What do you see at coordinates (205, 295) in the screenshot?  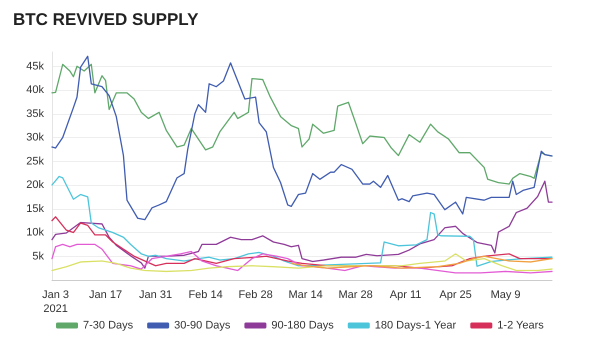 I see `x-tick-label: Feb 14` at bounding box center [205, 295].